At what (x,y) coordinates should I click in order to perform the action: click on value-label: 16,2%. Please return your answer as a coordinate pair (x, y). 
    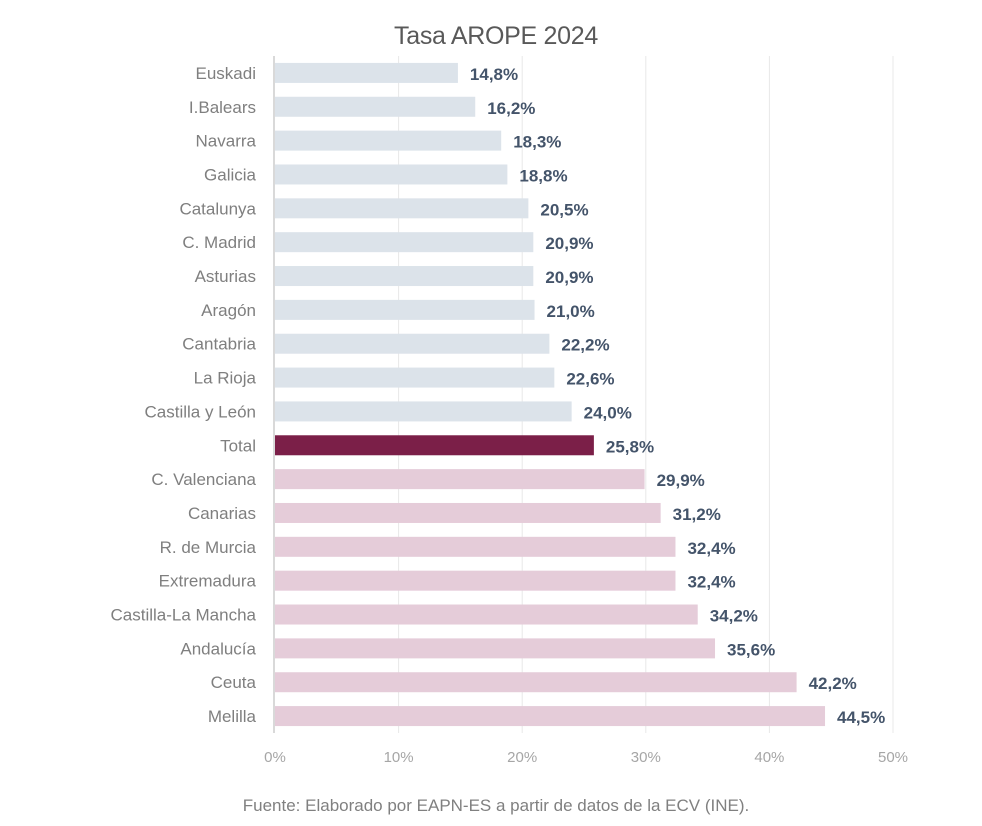
    Looking at the image, I should click on (511, 108).